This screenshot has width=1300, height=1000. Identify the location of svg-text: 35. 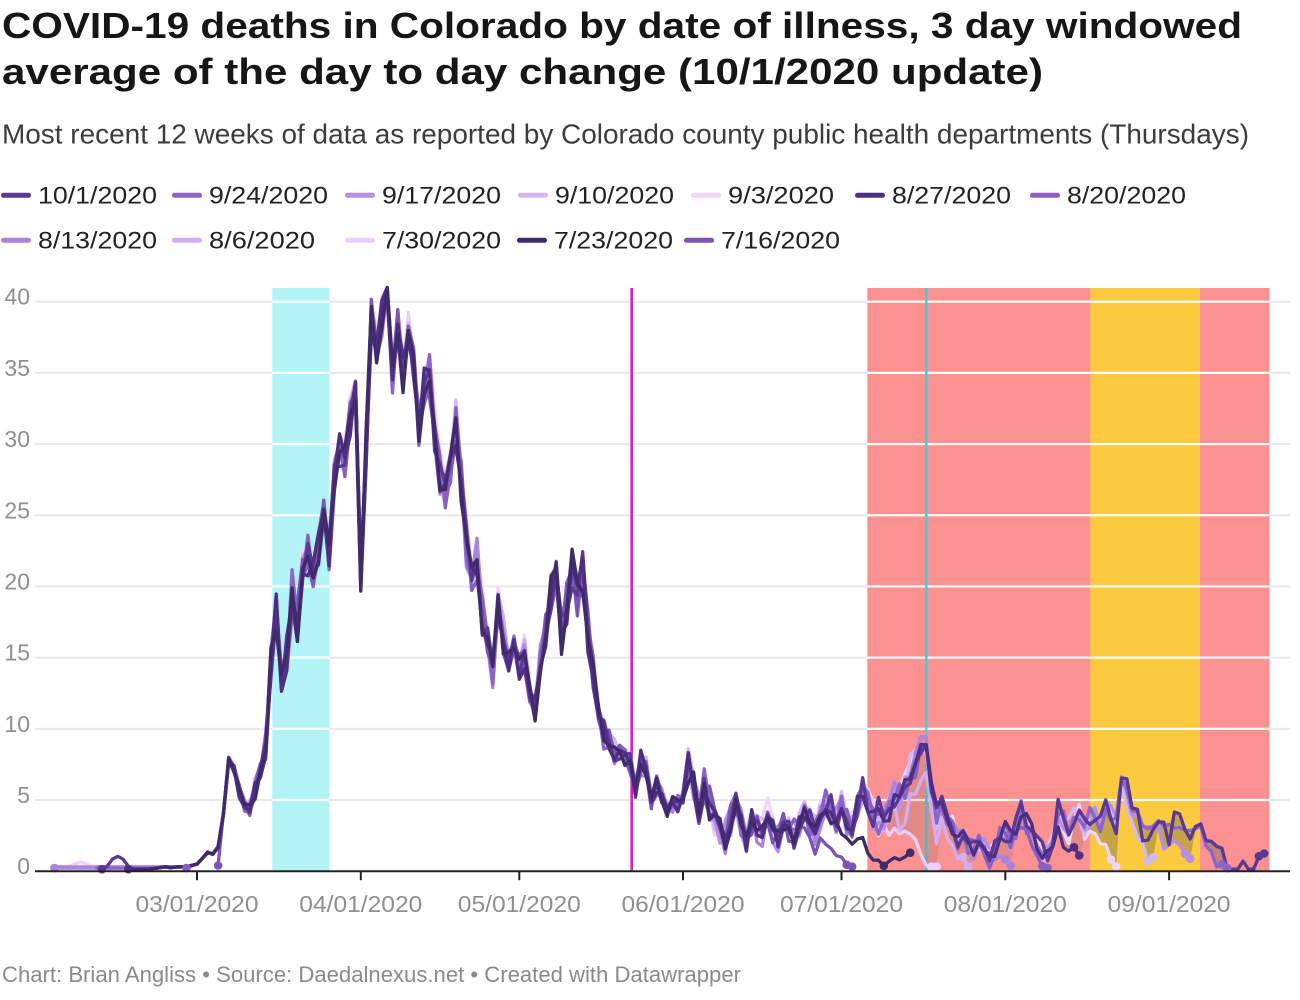
(17, 368).